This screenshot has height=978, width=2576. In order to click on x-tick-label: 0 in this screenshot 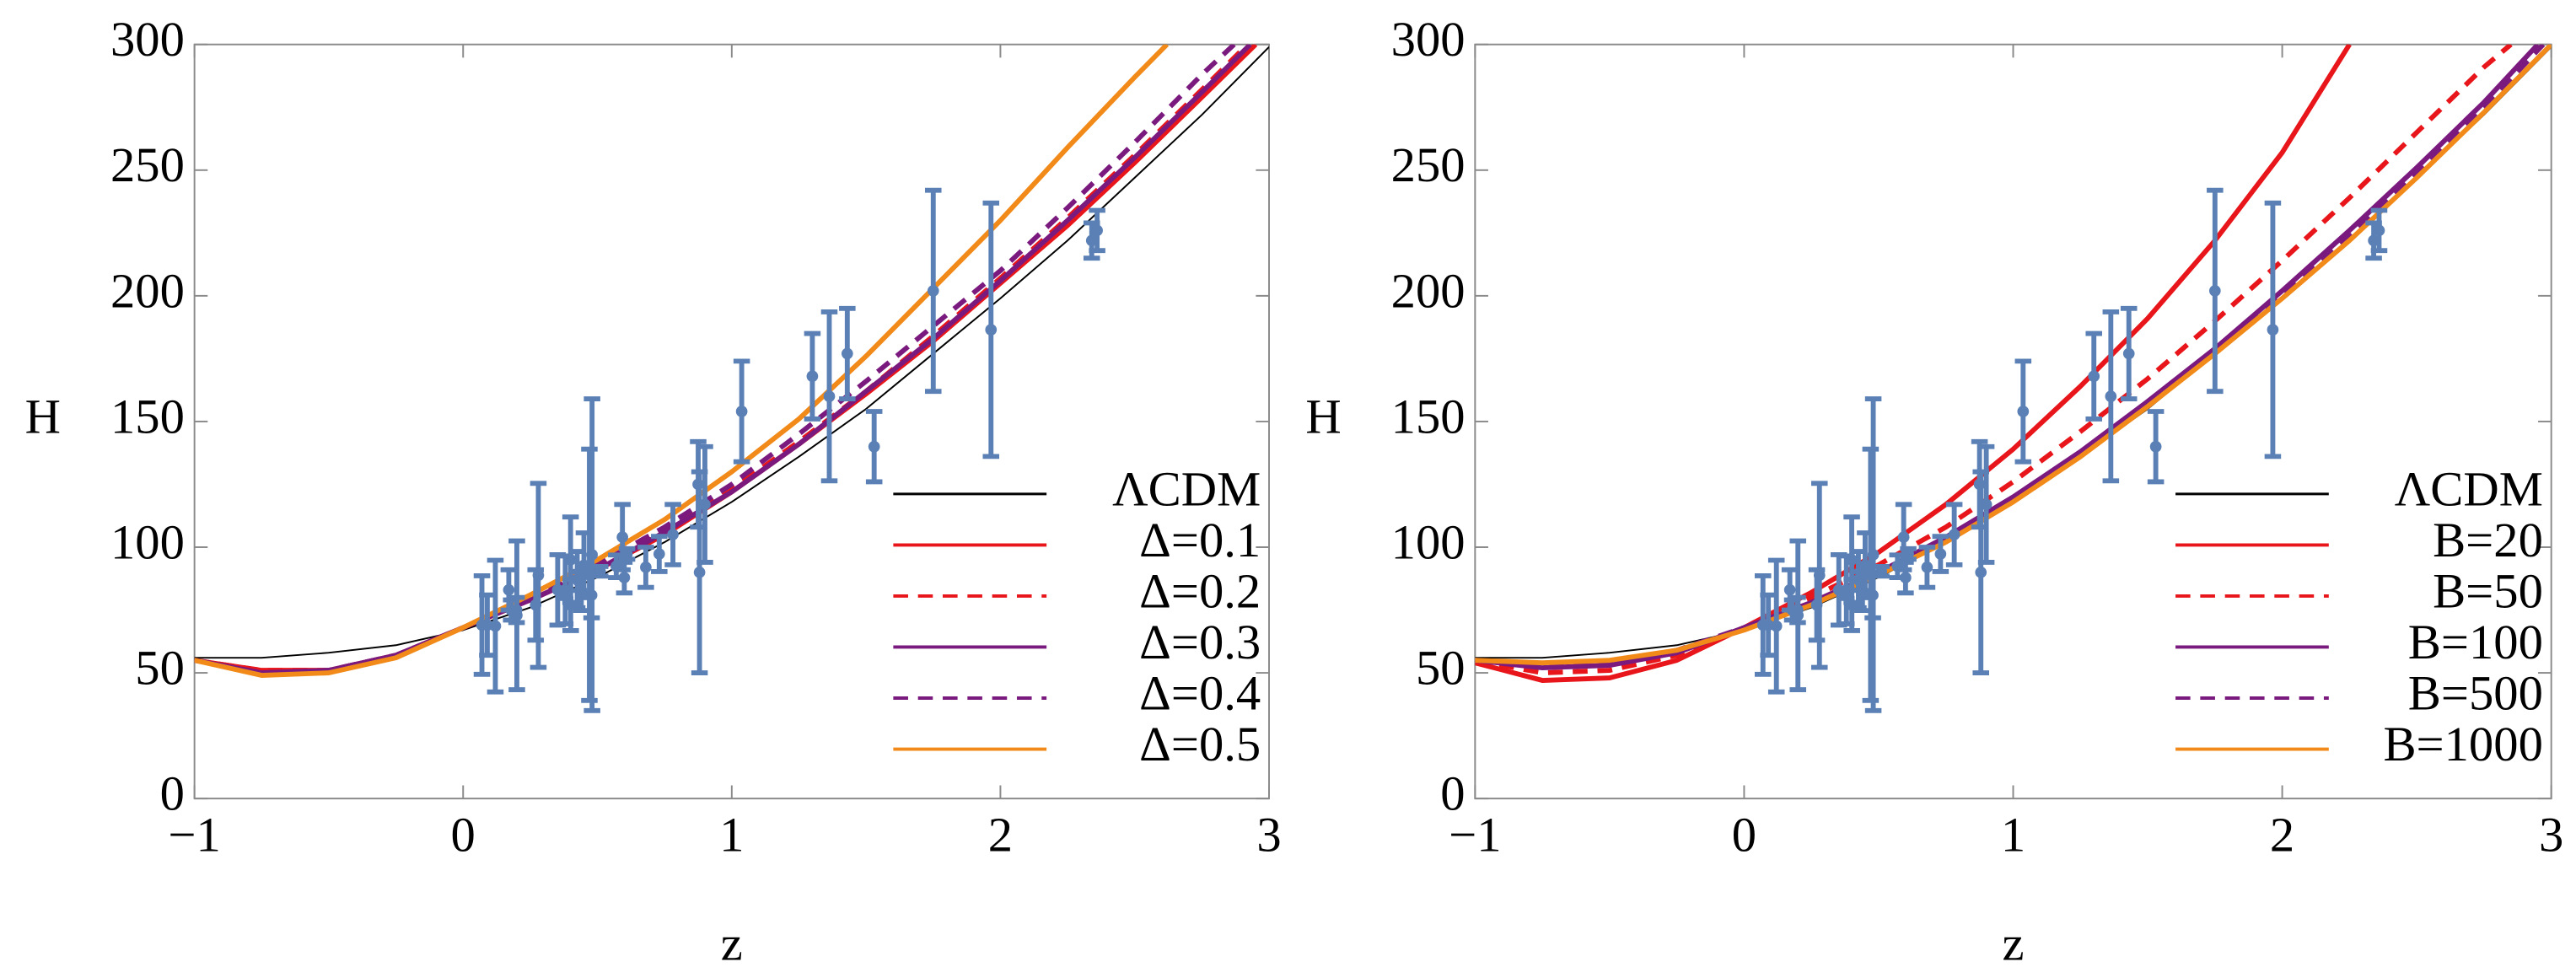, I will do `click(463, 834)`.